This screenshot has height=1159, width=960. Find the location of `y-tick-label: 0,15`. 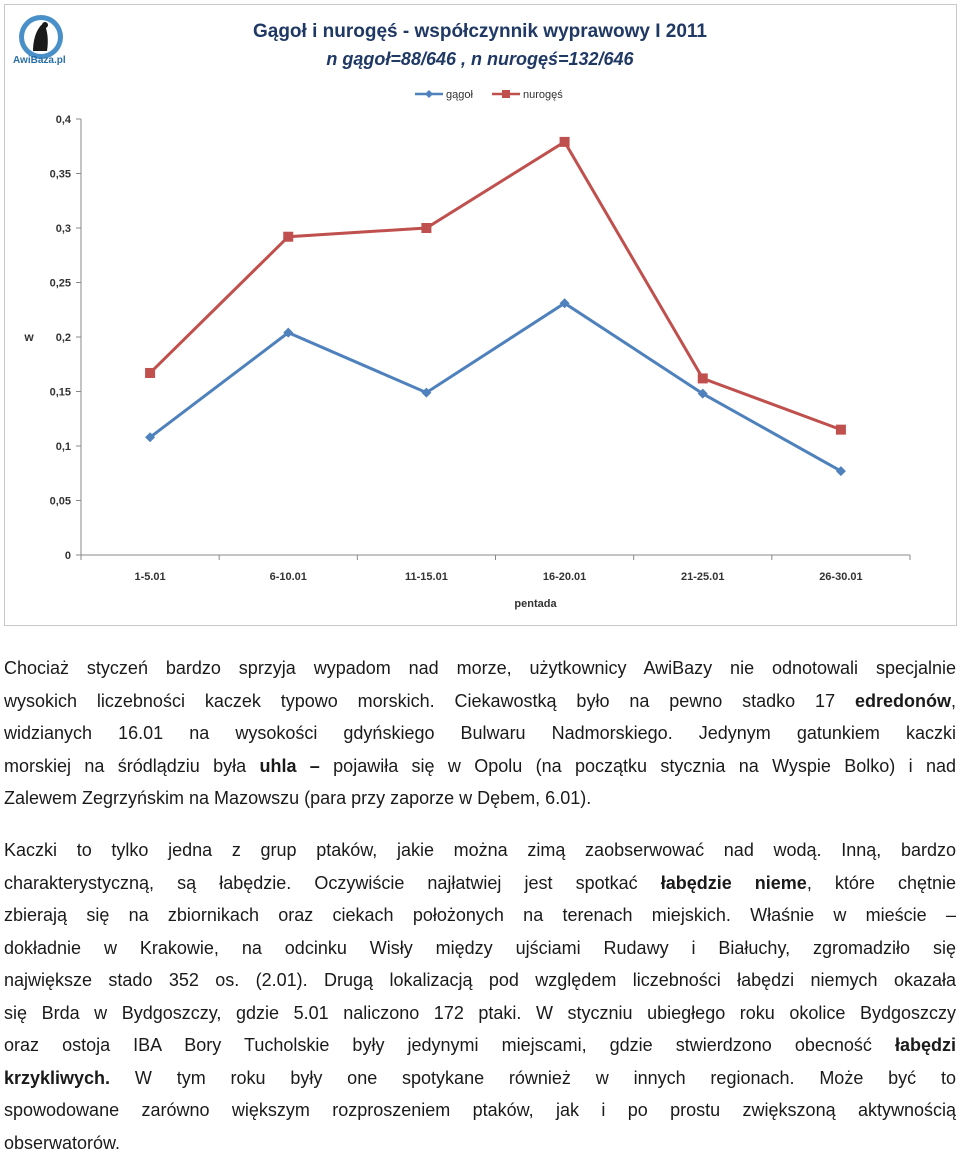

y-tick-label: 0,15 is located at coordinates (60, 393).